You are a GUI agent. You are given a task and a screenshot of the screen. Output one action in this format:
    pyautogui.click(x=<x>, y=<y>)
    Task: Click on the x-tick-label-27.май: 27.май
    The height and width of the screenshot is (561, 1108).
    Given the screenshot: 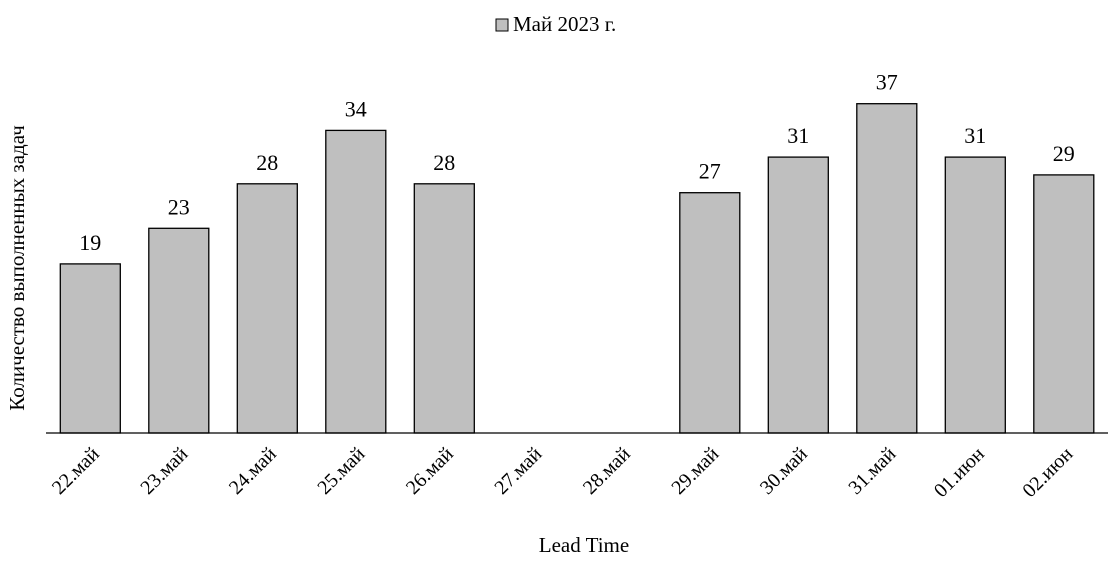 What is the action you would take?
    pyautogui.click(x=518, y=471)
    